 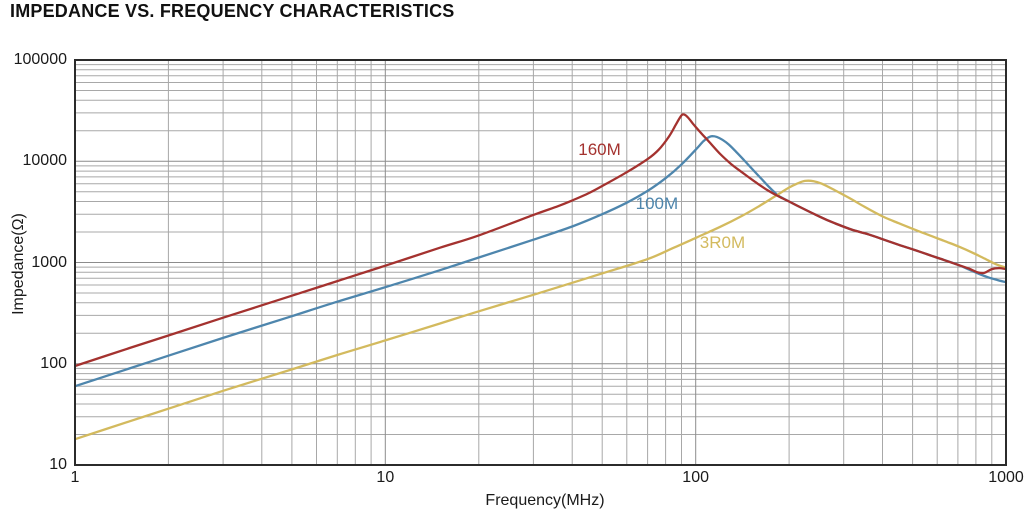 What do you see at coordinates (45, 161) in the screenshot?
I see `y-tick-label: 10000` at bounding box center [45, 161].